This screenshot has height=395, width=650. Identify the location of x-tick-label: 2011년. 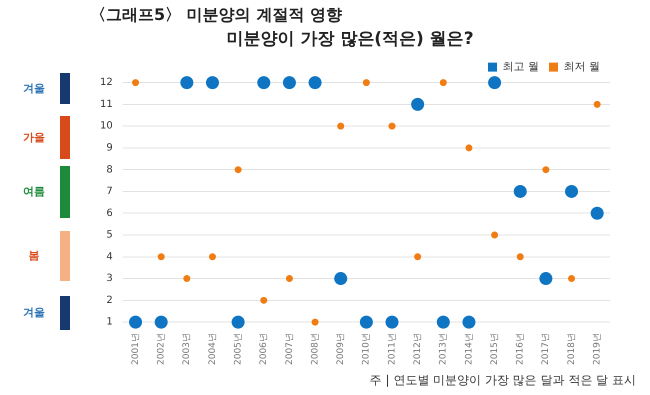
(392, 349).